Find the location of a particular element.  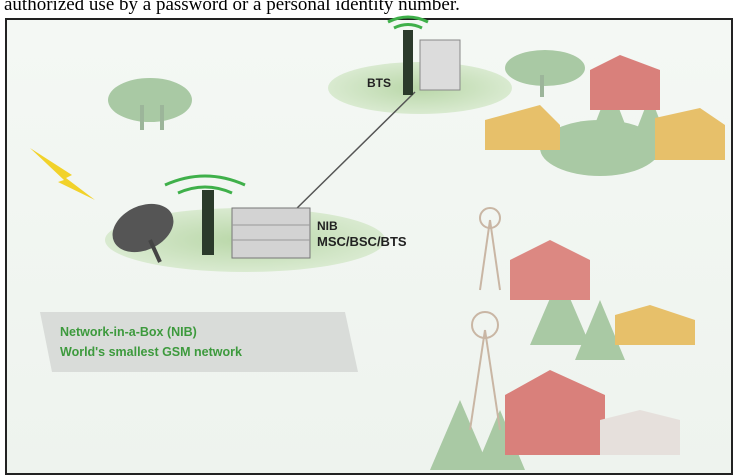

bts-label: BTS is located at coordinates (379, 83).